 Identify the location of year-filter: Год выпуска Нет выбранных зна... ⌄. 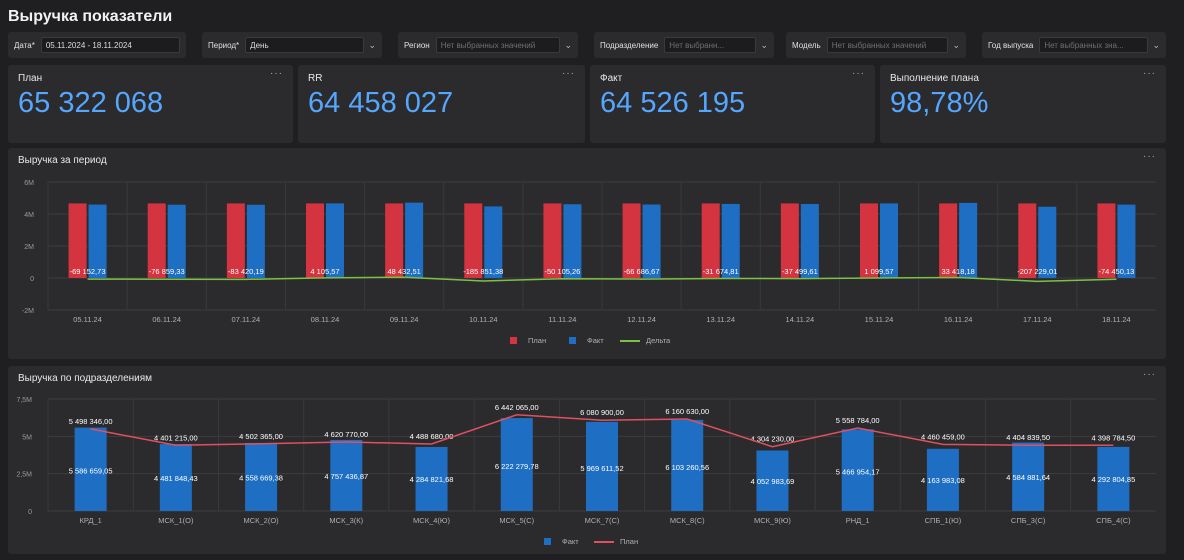
(1074, 45).